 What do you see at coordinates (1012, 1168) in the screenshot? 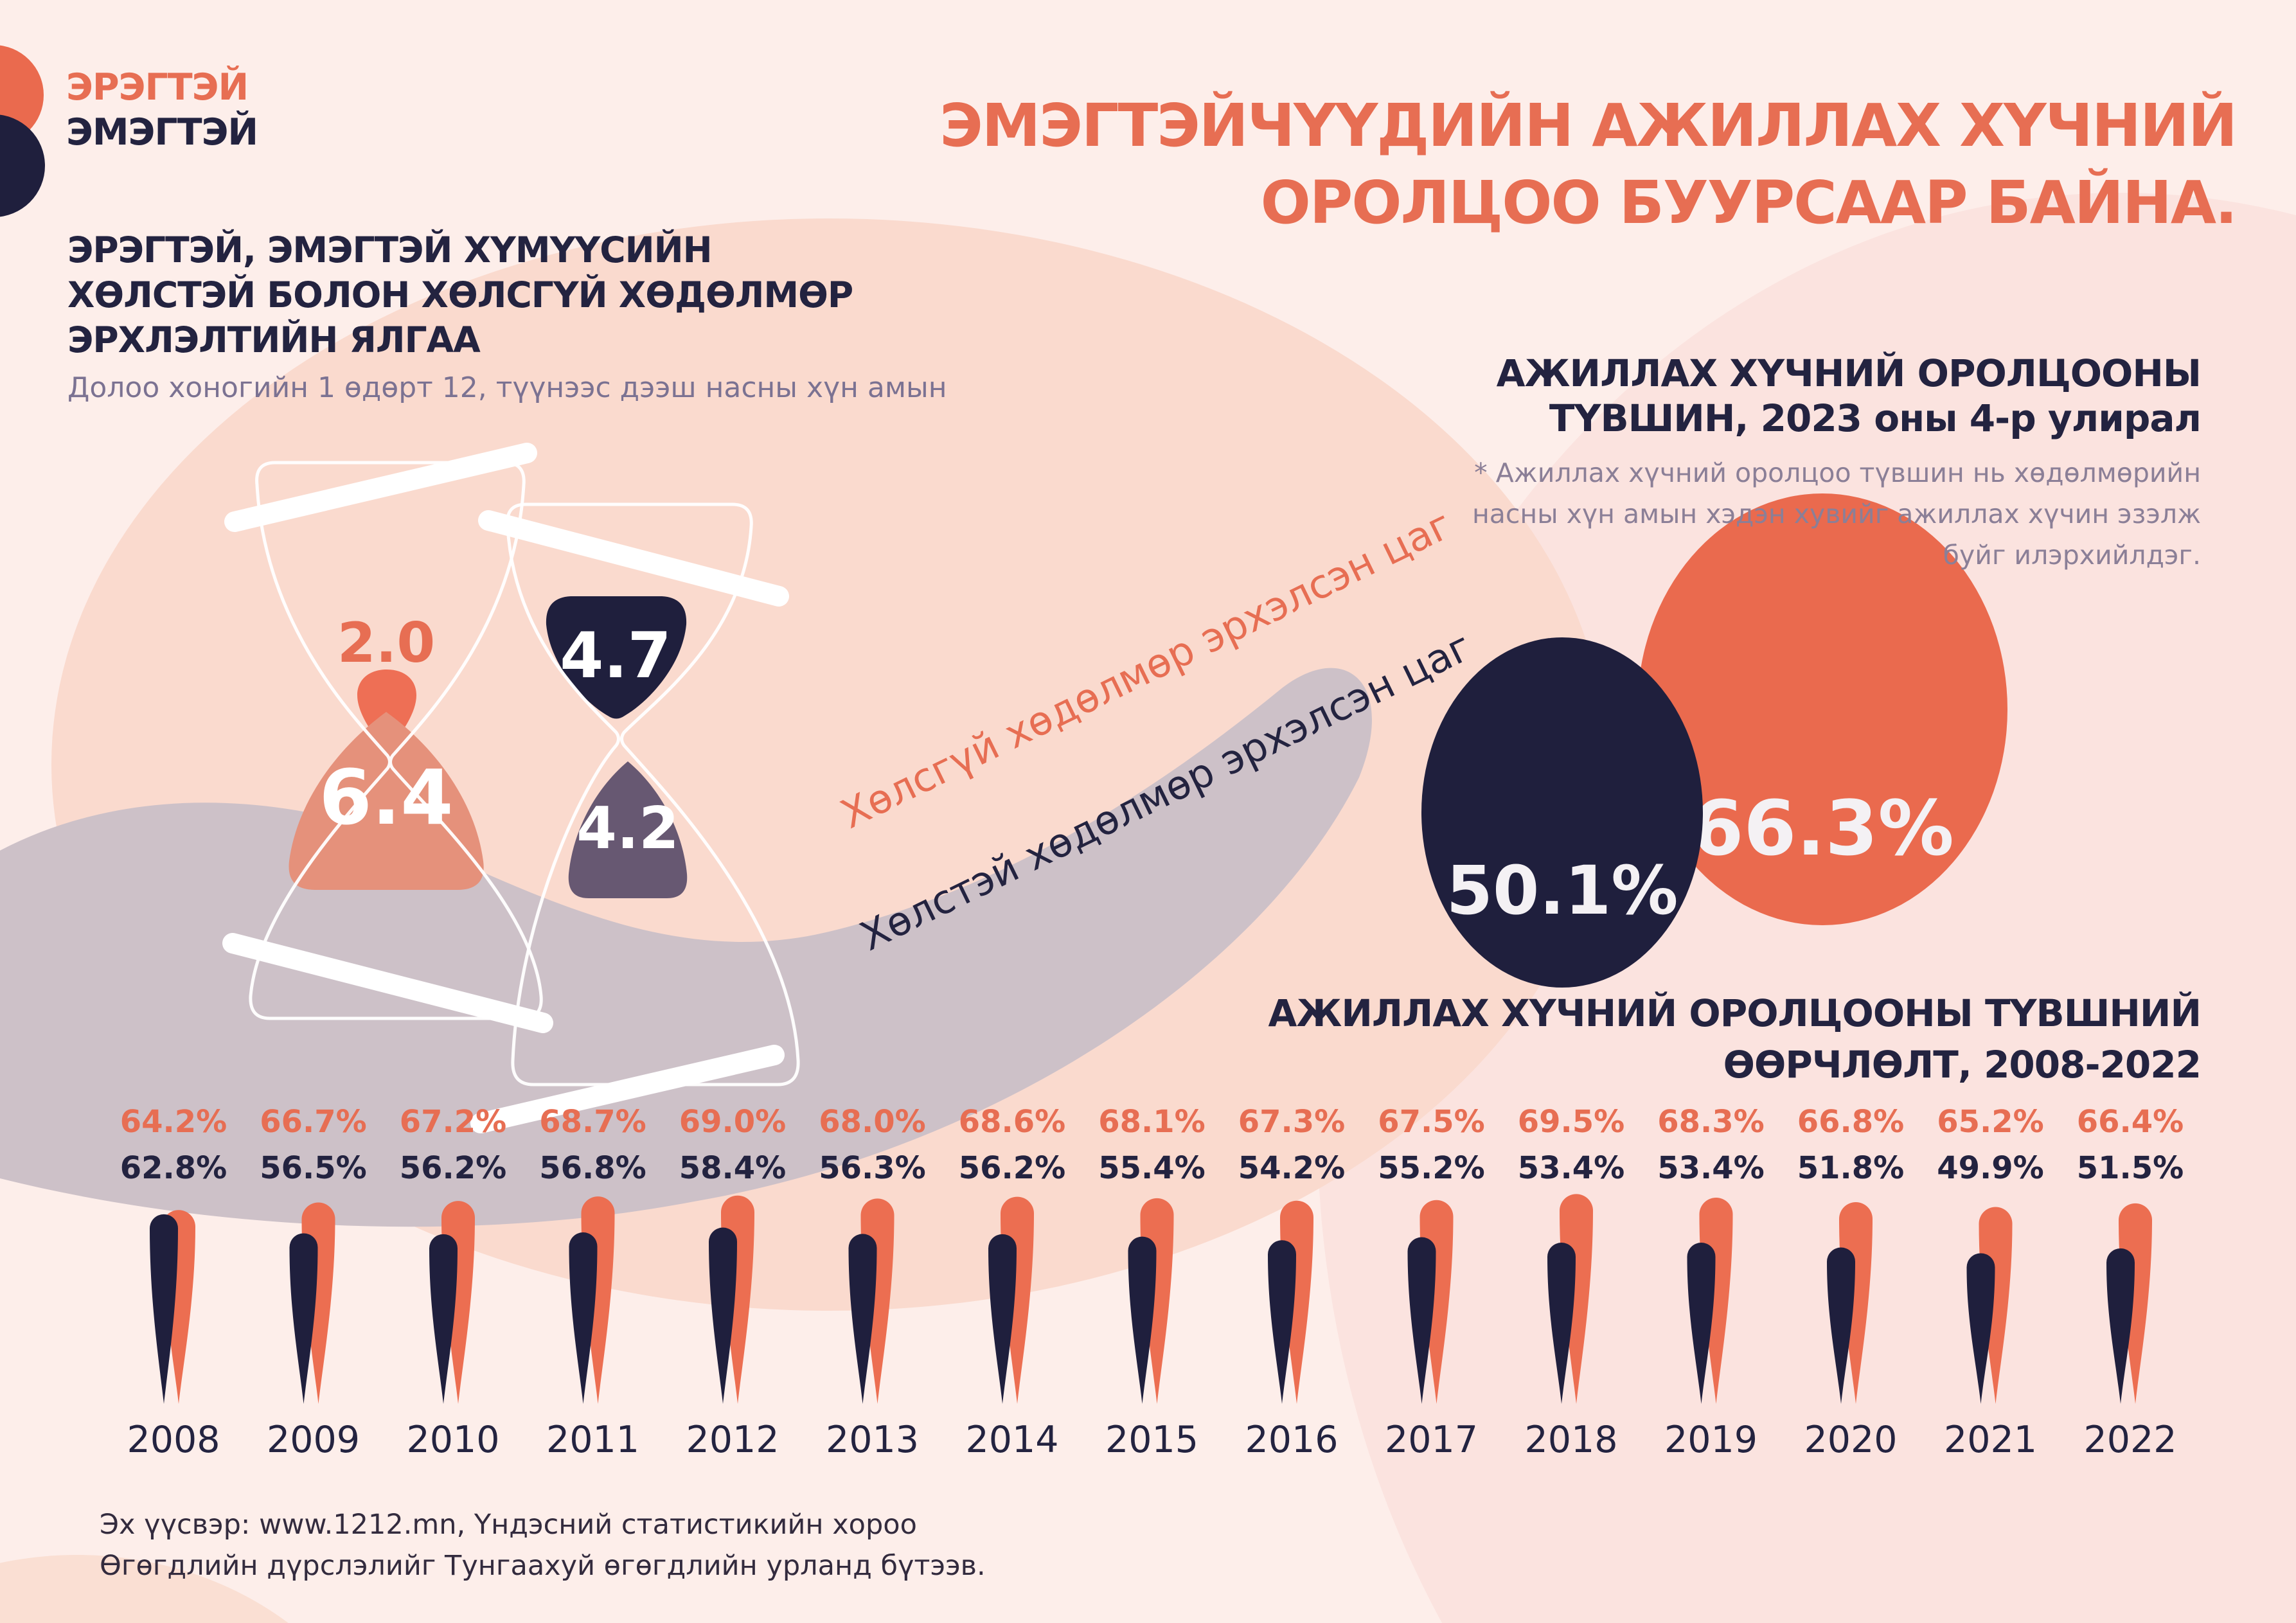
I see `female-pct-2014: 56.2%` at bounding box center [1012, 1168].